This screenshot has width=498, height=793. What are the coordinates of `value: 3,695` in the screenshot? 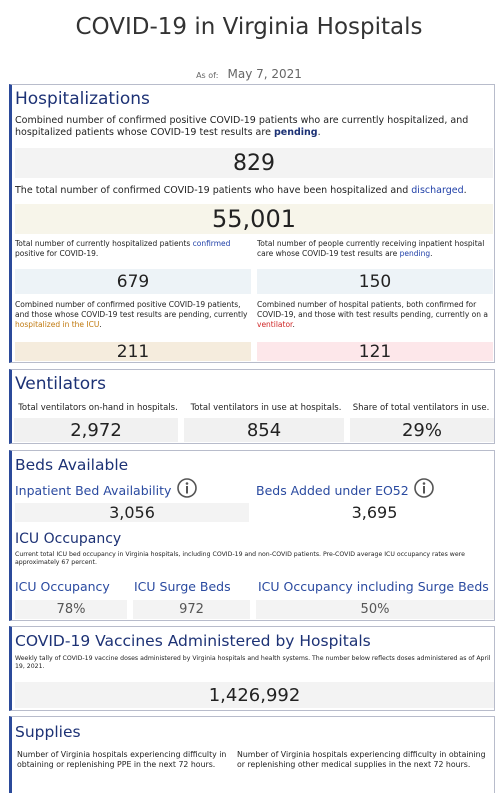 It's located at (374, 512).